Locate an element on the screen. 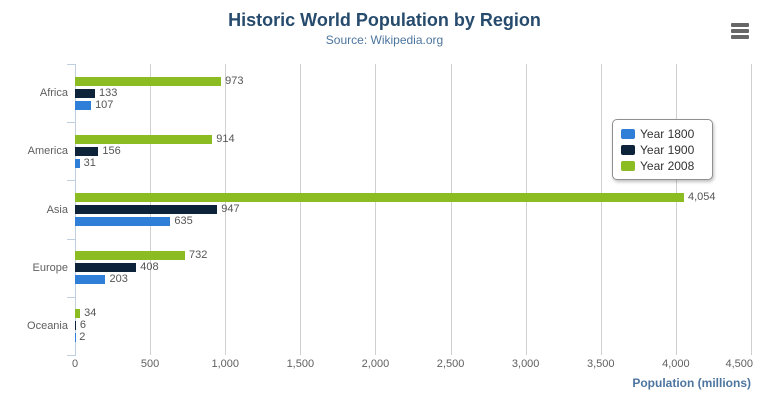 Image resolution: width=769 pixels, height=416 pixels. bar-value-label: 732 is located at coordinates (198, 255).